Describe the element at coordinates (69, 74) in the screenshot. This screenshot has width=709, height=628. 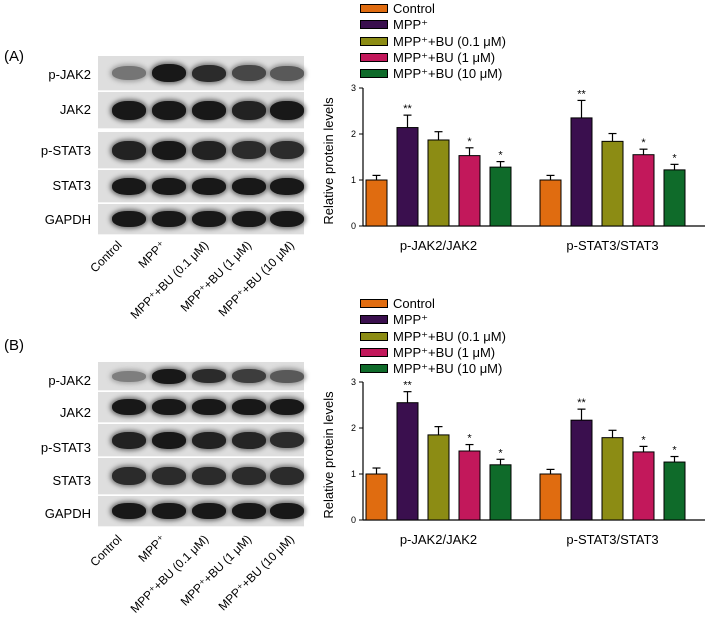
I see `blot-row-label: p-JAK2` at that location.